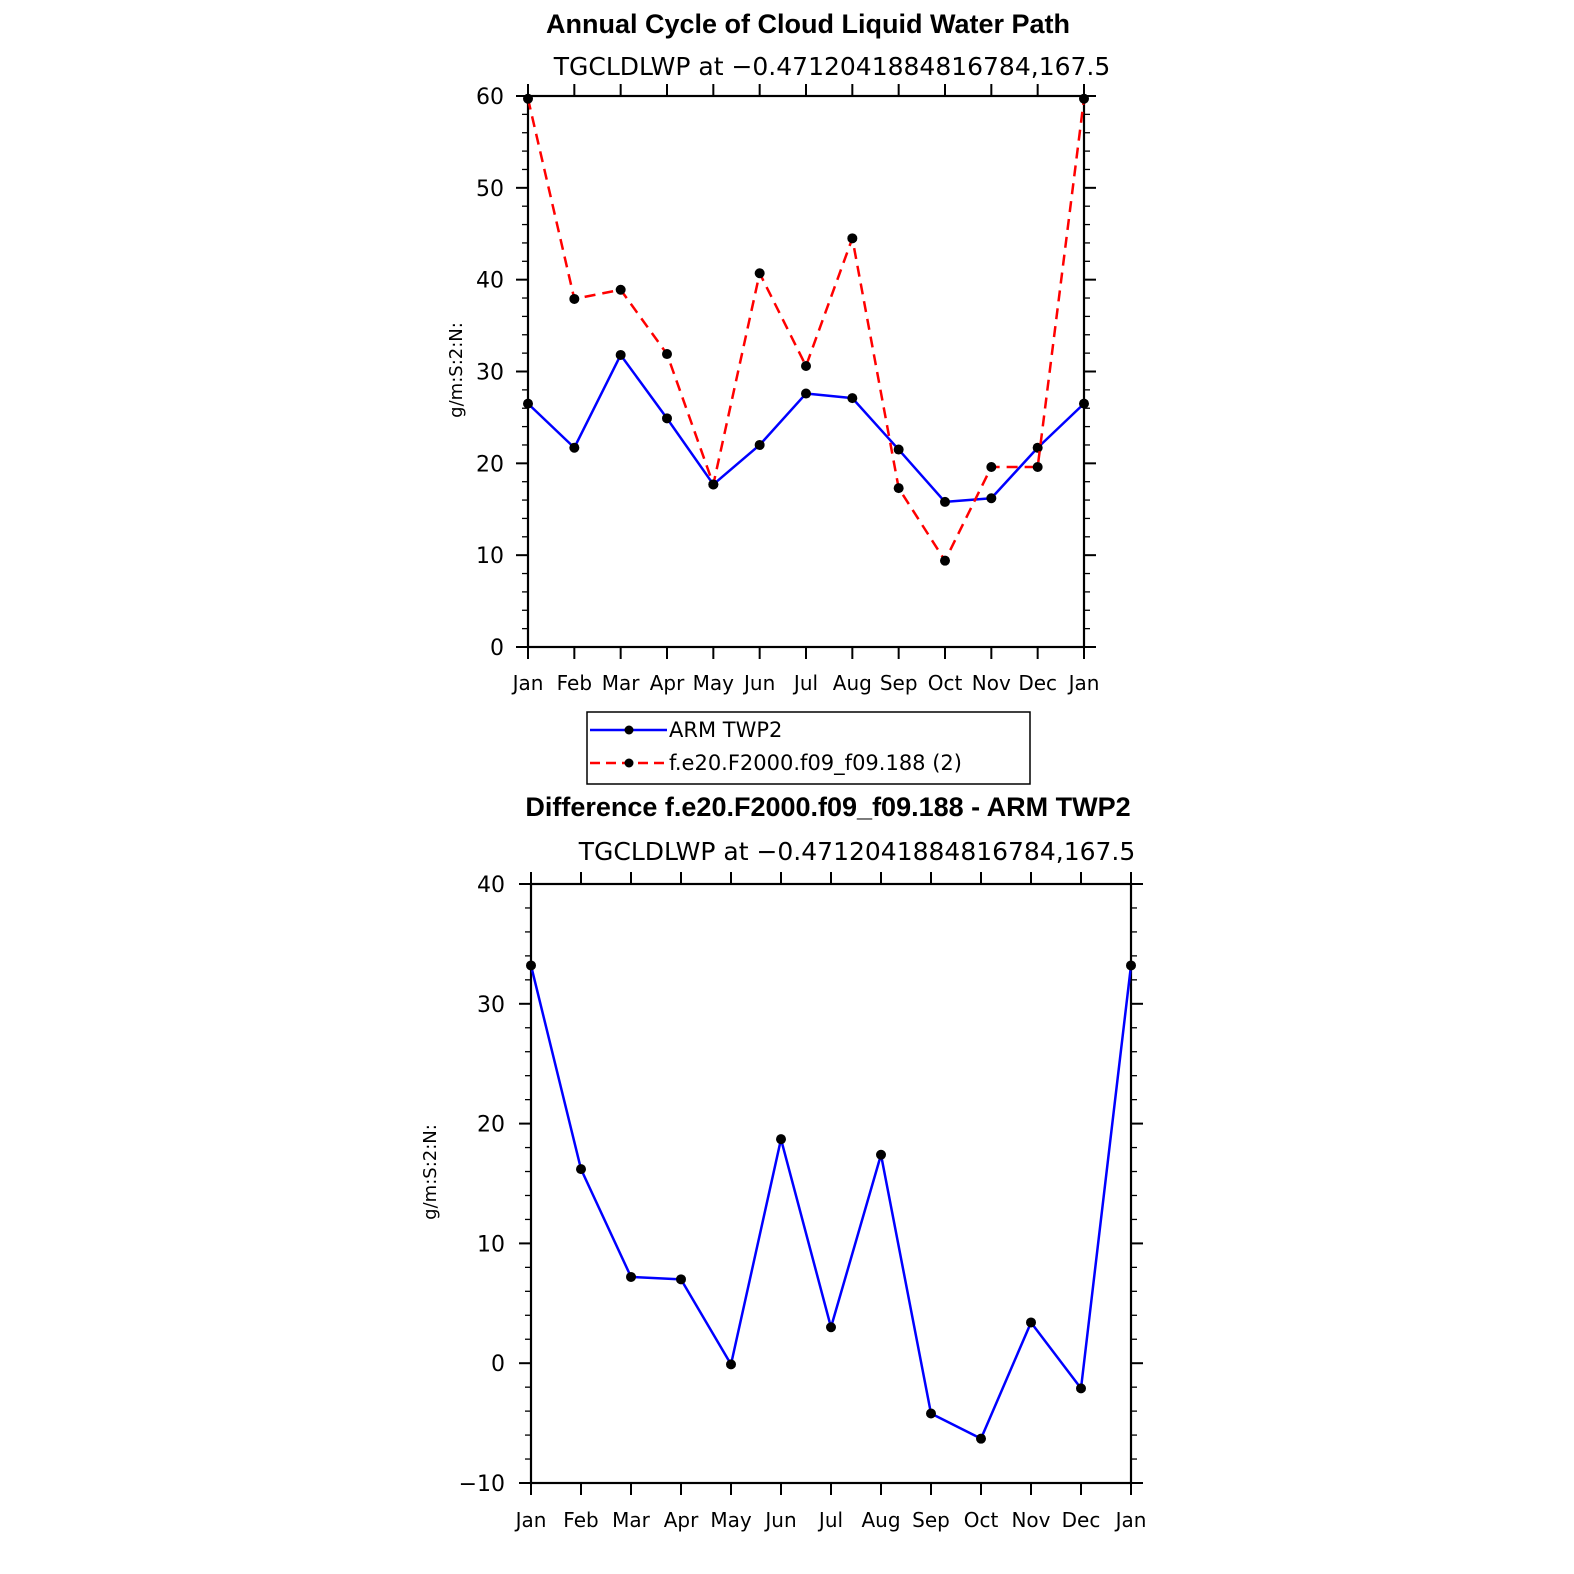 The image size is (1574, 1574). I want to click on bottom-axes-frame, so click(831, 1183).